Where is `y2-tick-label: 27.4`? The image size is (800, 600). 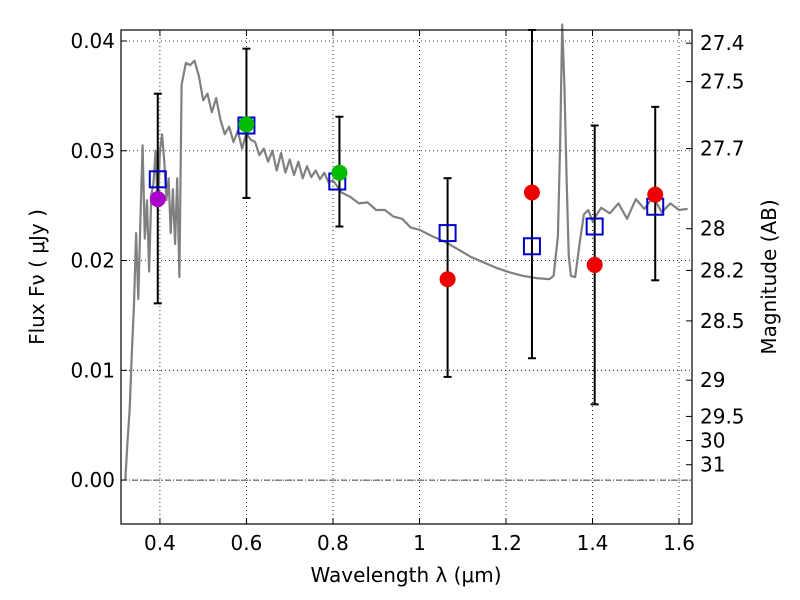
y2-tick-label: 27.4 is located at coordinates (722, 43).